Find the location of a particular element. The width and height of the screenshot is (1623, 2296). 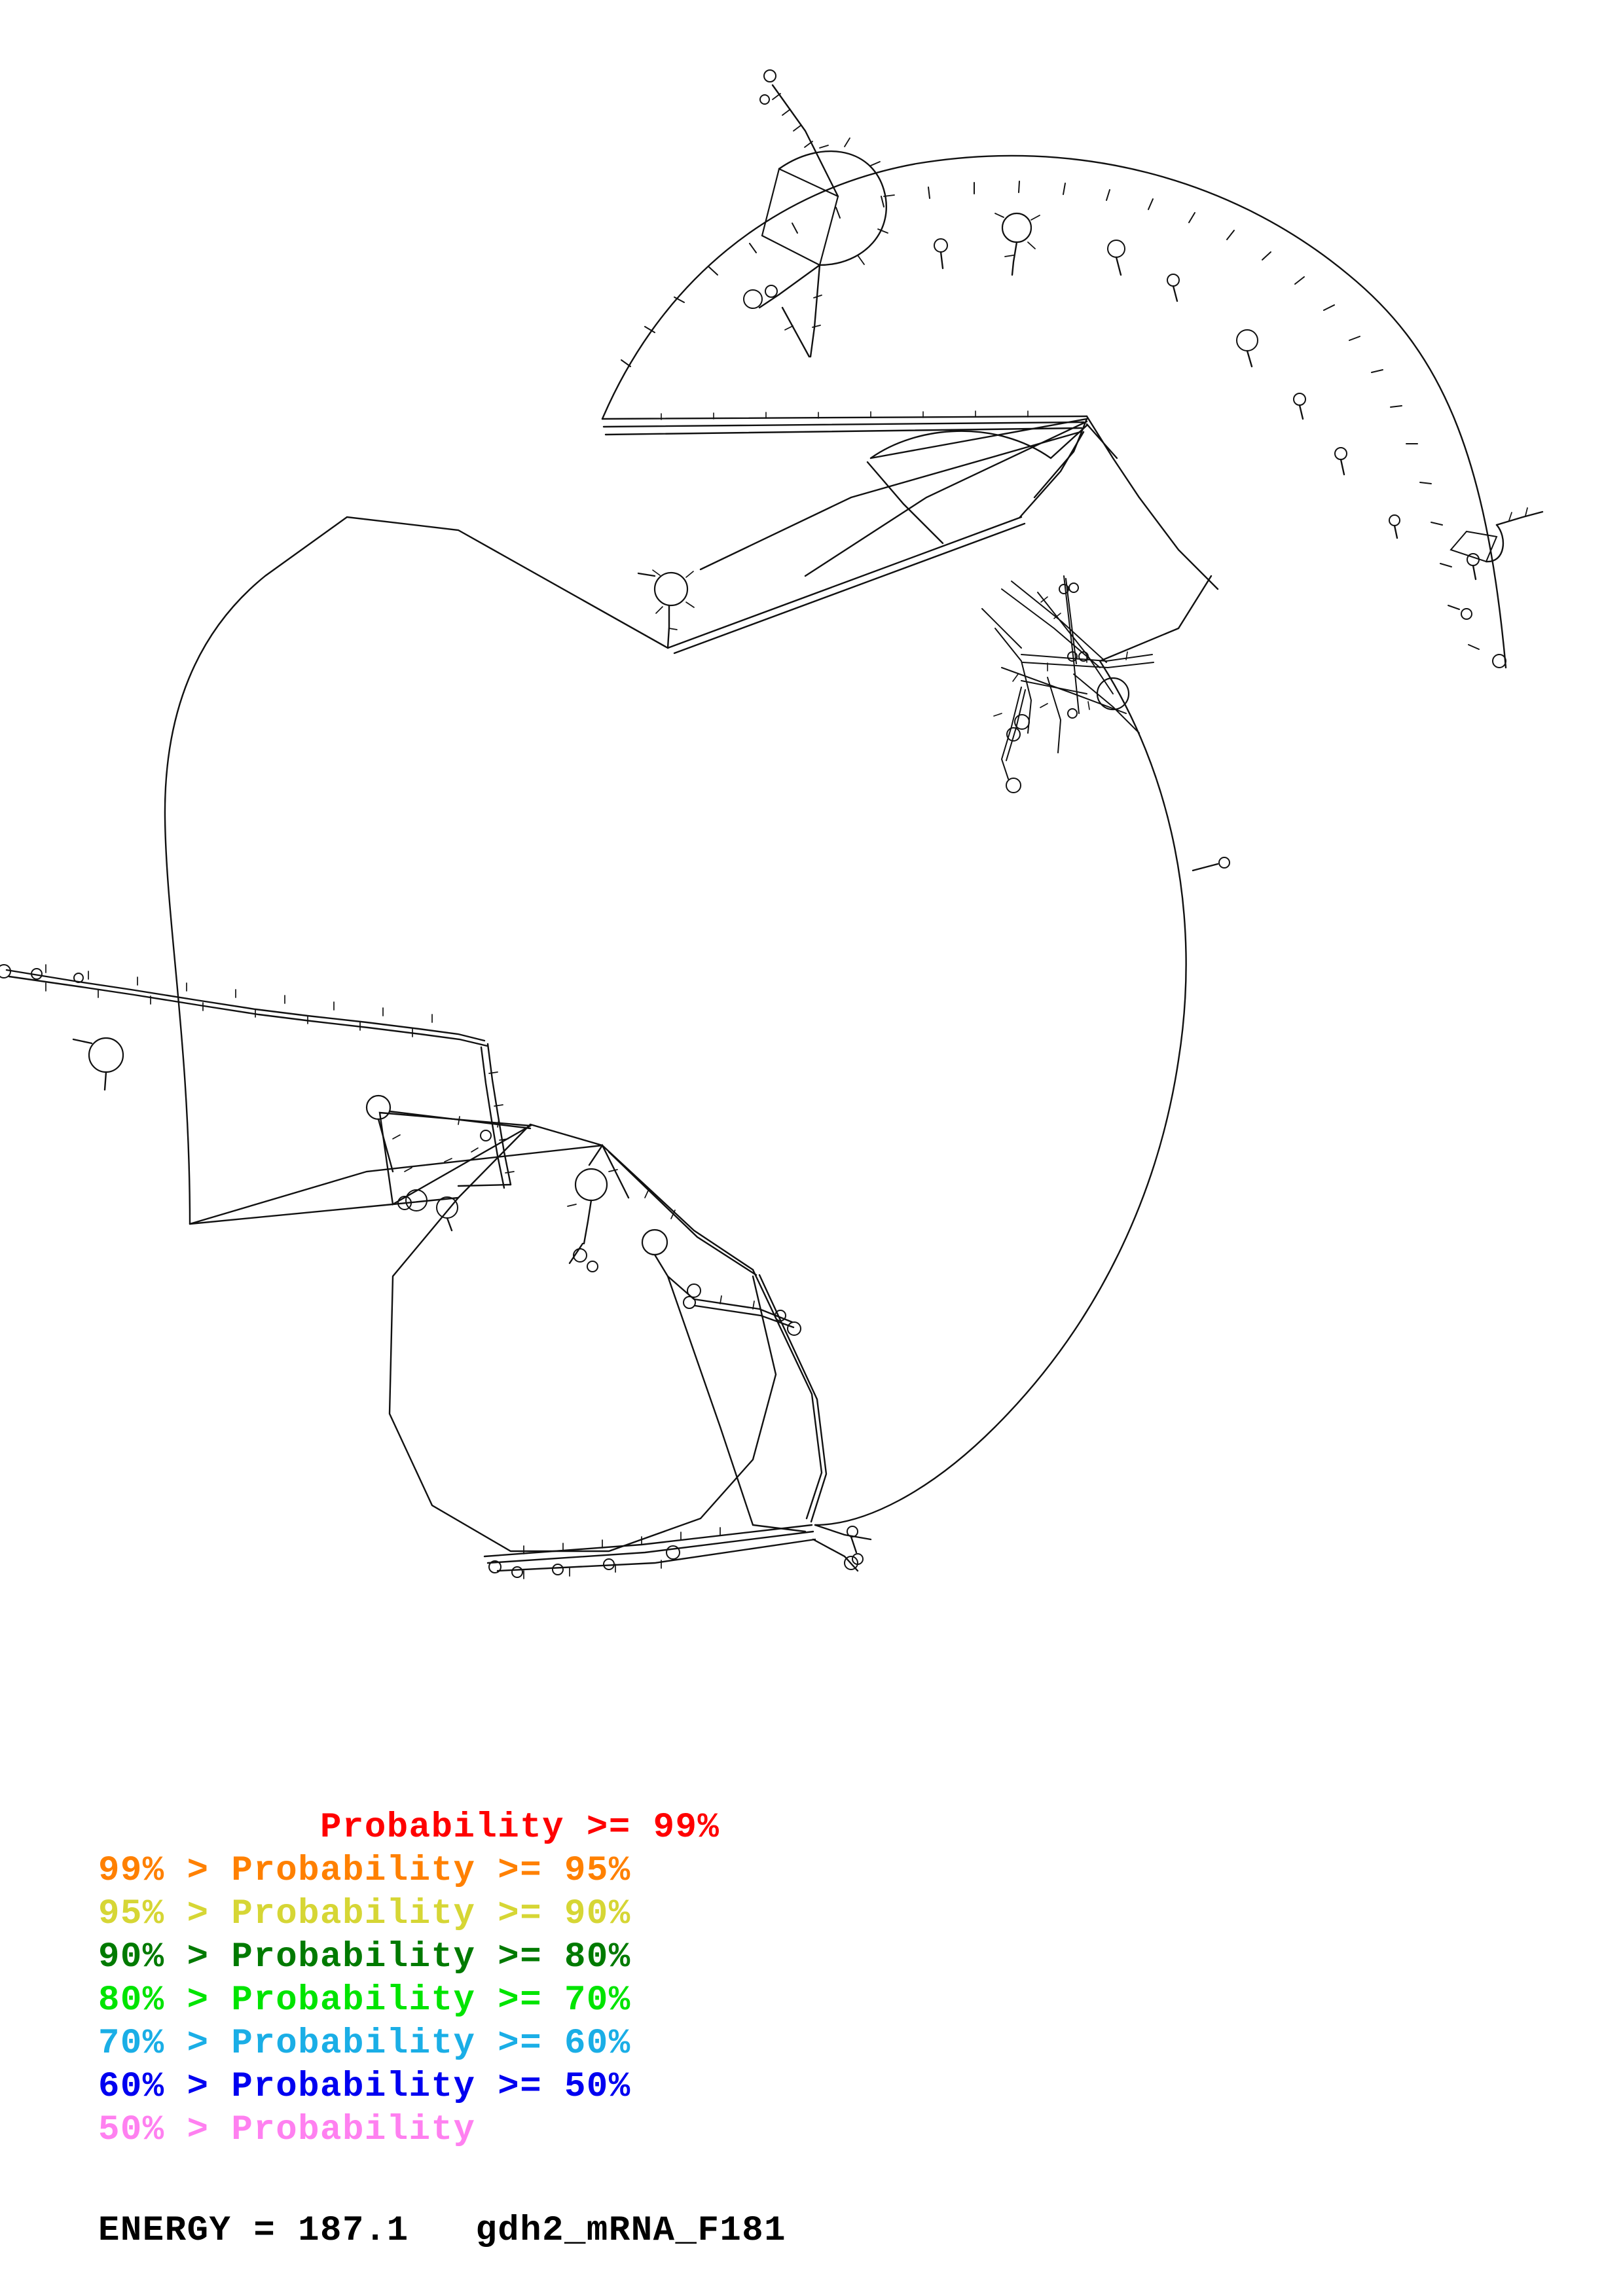

upper-arc-base-ticks is located at coordinates (1050, 415).